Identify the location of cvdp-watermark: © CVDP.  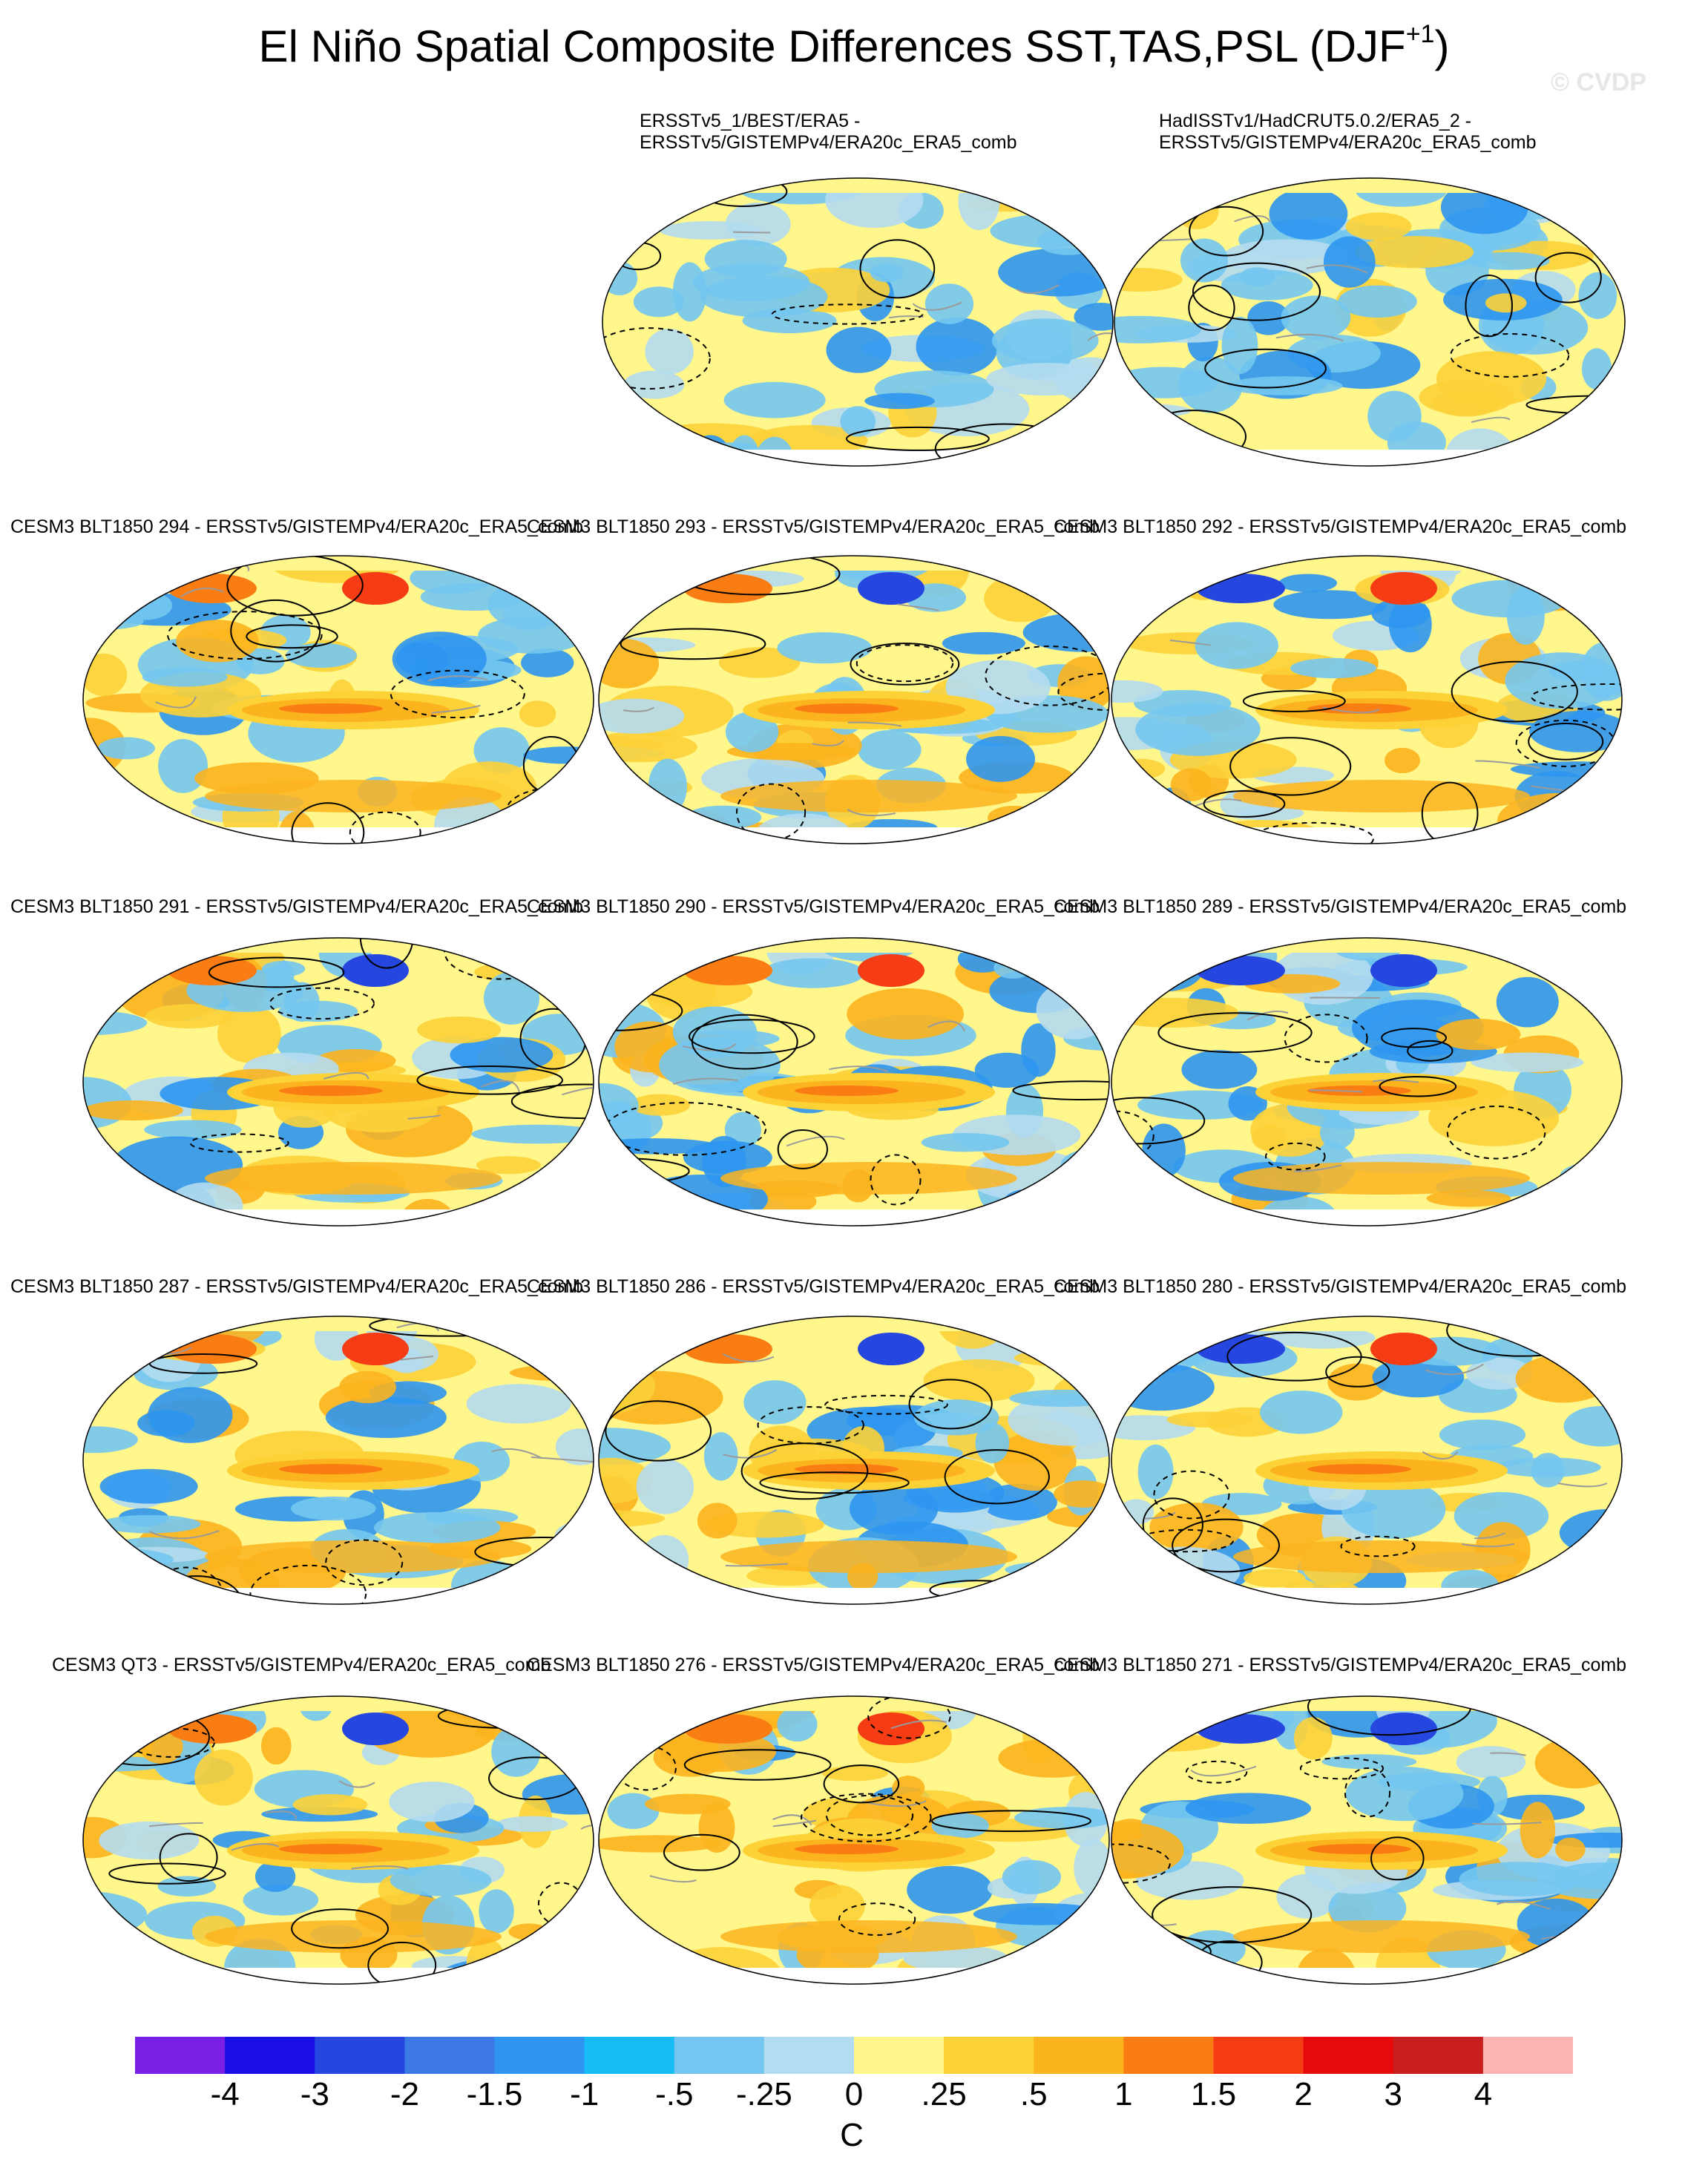
(1599, 82).